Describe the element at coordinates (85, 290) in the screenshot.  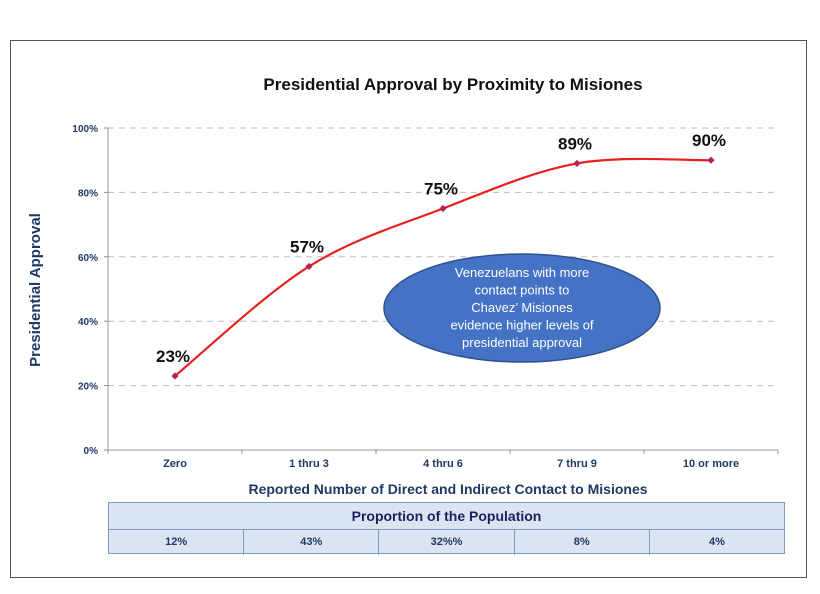
I see `y-tick-labels: 0% 20% 40% 60% 80% 100%` at that location.